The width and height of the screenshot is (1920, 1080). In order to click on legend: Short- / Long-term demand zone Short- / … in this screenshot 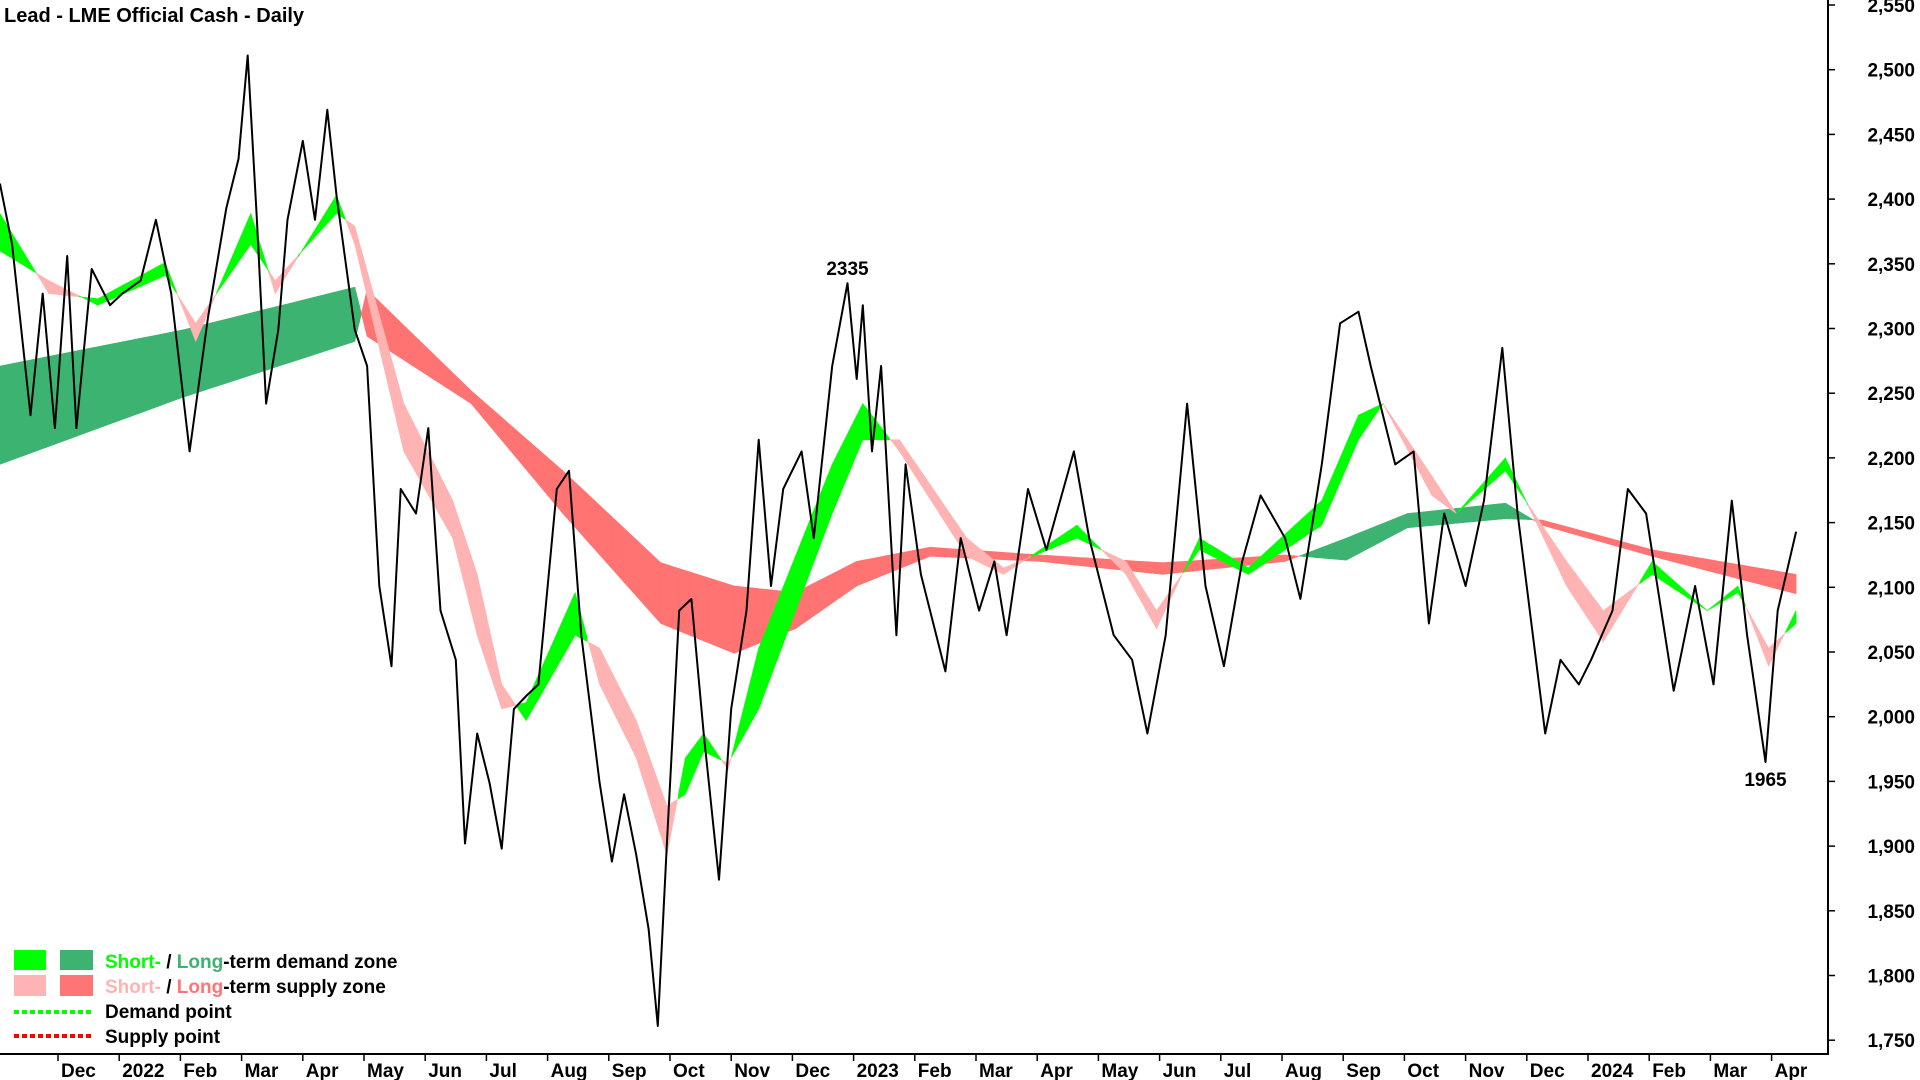, I will do `click(205, 999)`.